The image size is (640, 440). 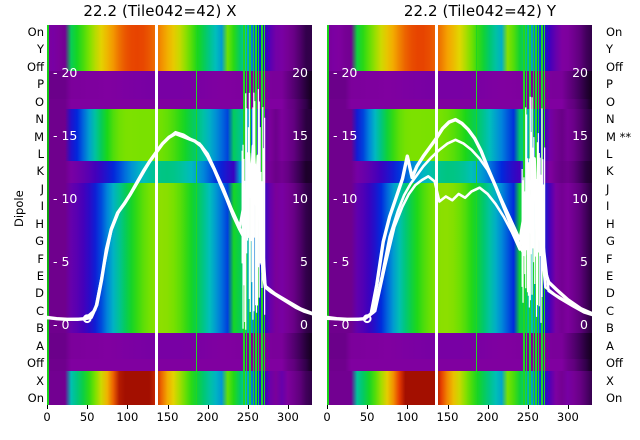 I want to click on inner-tick-label: - 5, so click(x=341, y=261).